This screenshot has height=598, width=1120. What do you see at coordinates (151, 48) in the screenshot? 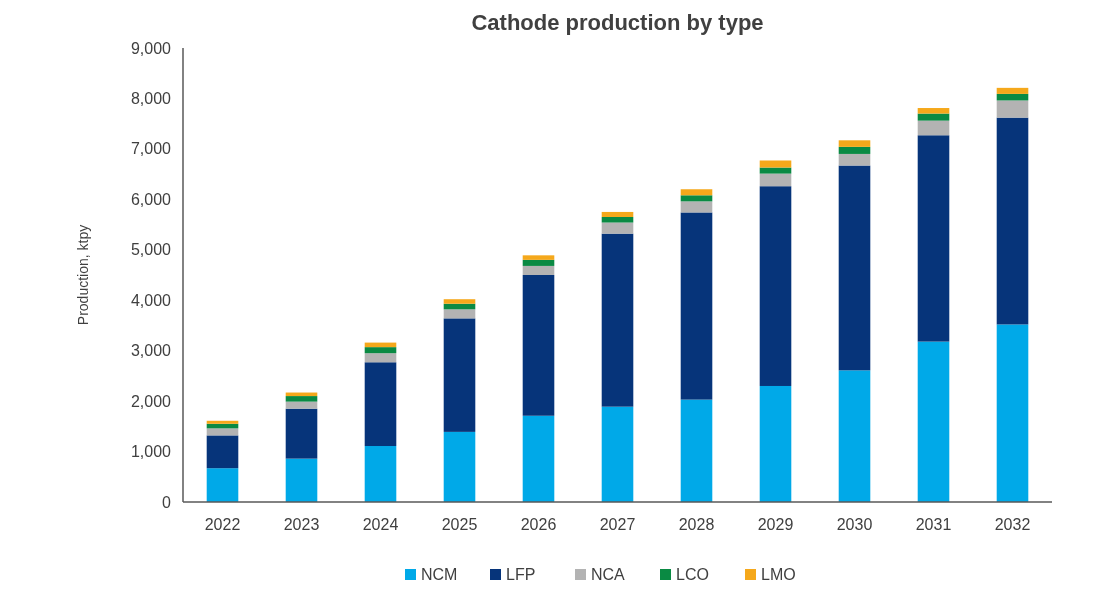
I see `y-tick-label: 9,000` at bounding box center [151, 48].